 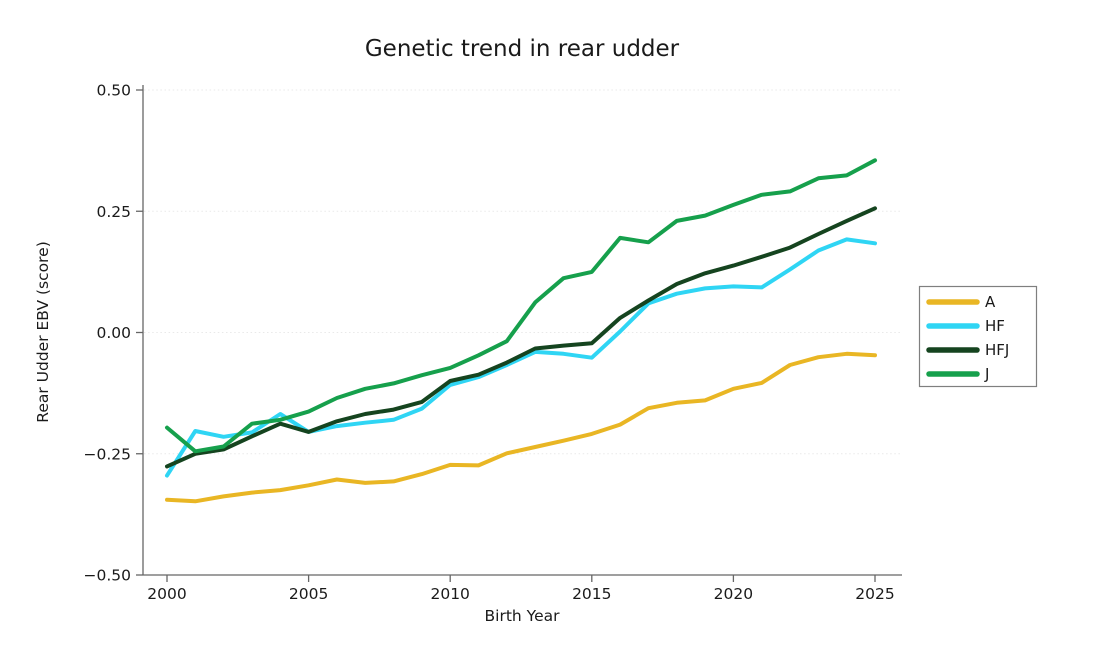 I want to click on chart-title: Genetic trend in rear udder, so click(x=522, y=49).